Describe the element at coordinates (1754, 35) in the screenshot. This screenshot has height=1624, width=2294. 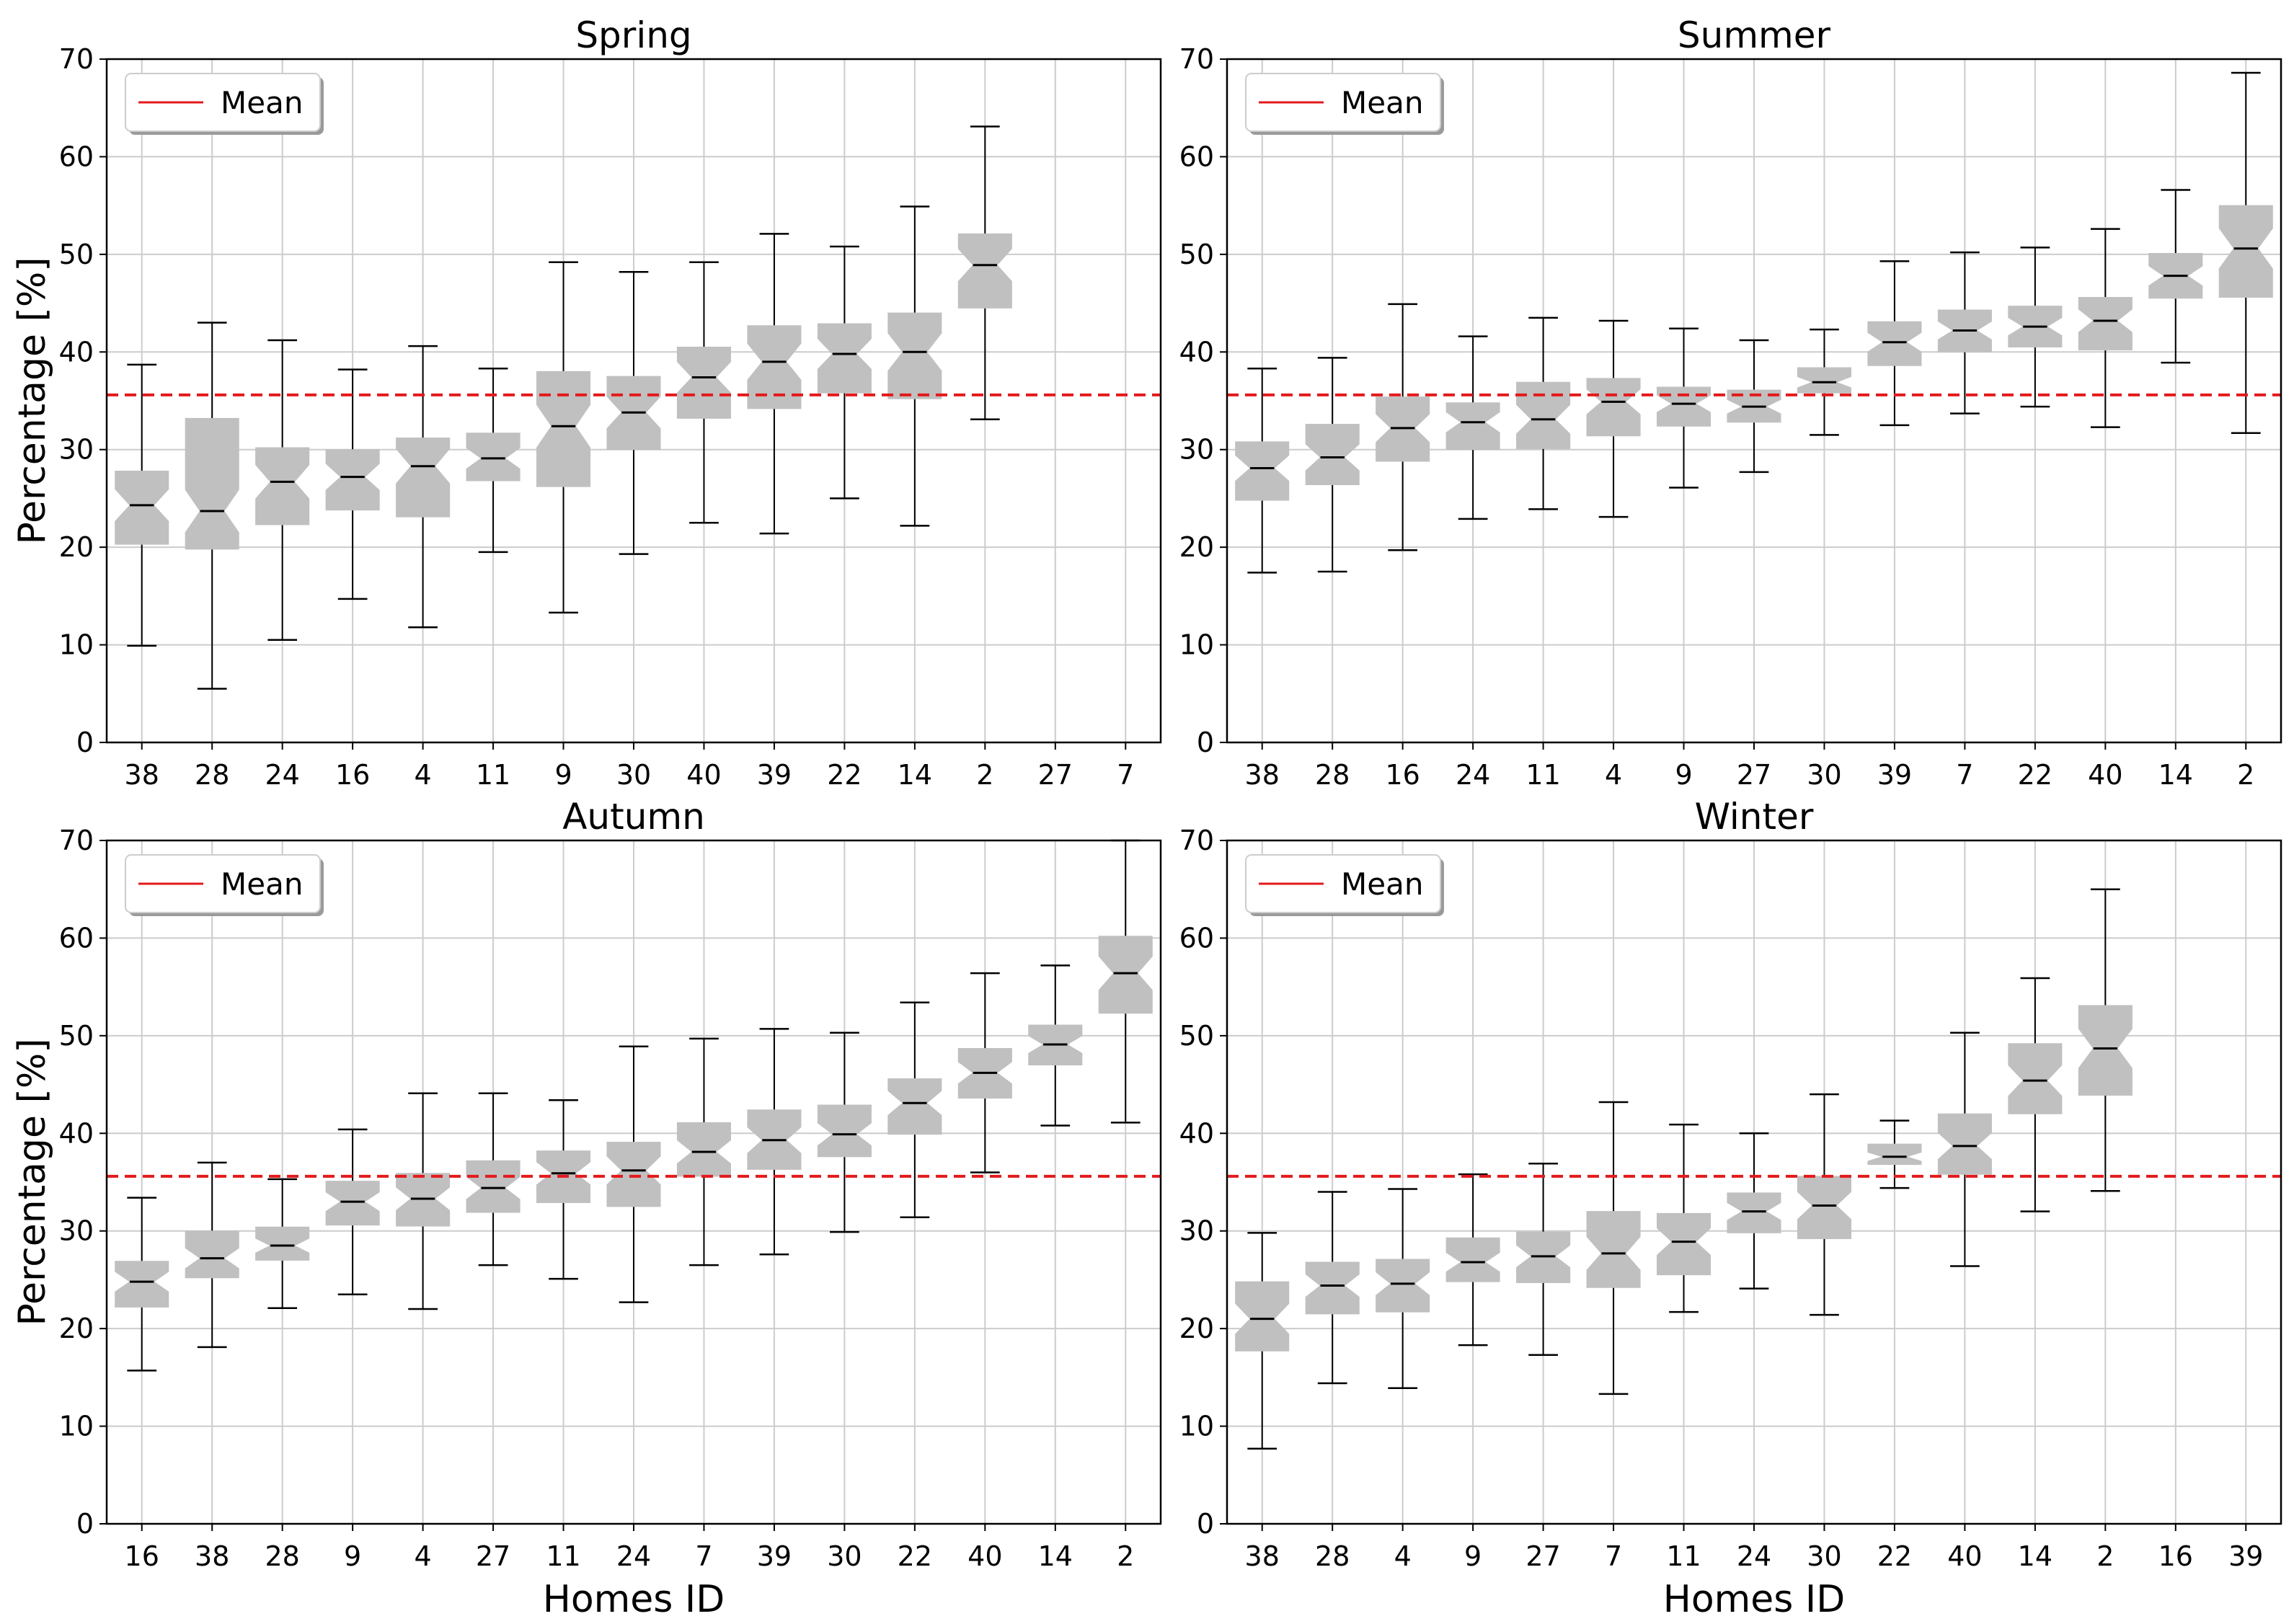
I see `panel-title: Summer` at that location.